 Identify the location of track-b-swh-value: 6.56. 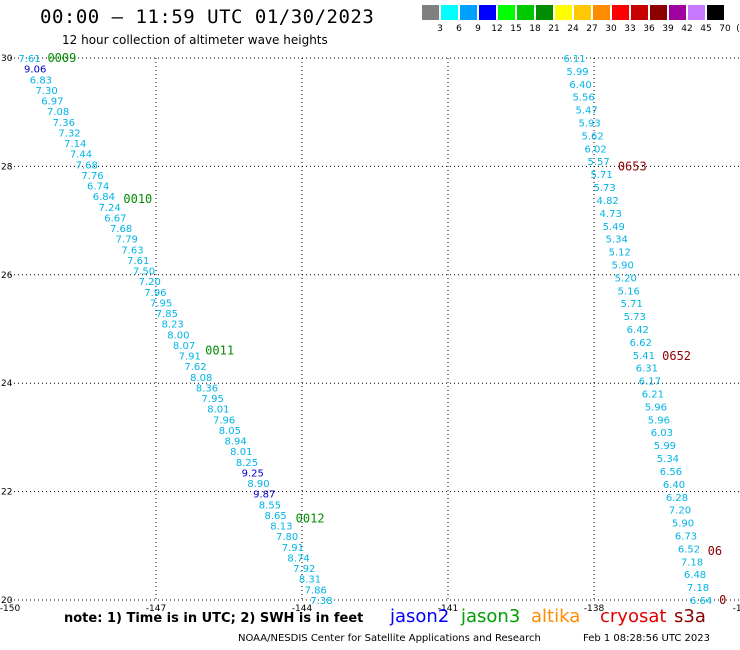
(671, 472).